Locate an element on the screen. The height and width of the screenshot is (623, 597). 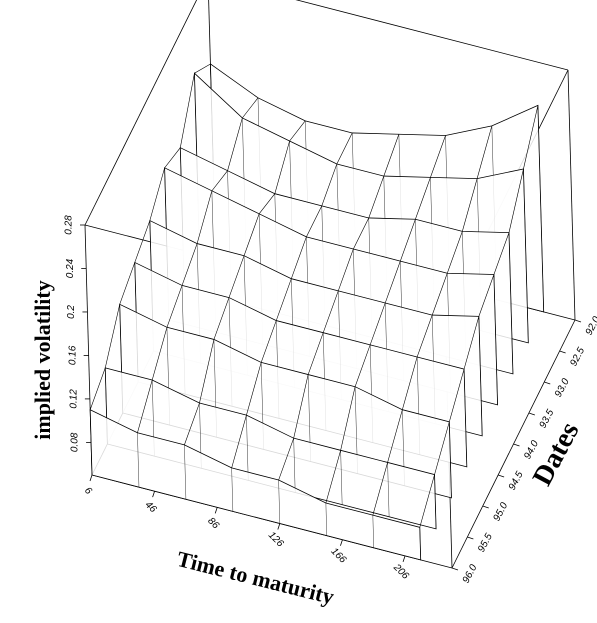
x-axis-title: Time to maturity is located at coordinates (256, 577).